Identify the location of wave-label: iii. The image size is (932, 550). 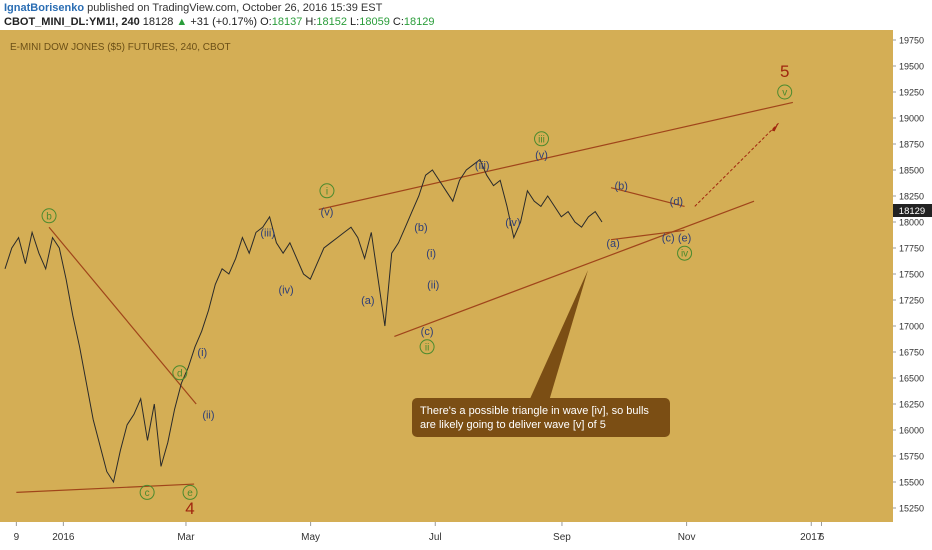
(541, 139).